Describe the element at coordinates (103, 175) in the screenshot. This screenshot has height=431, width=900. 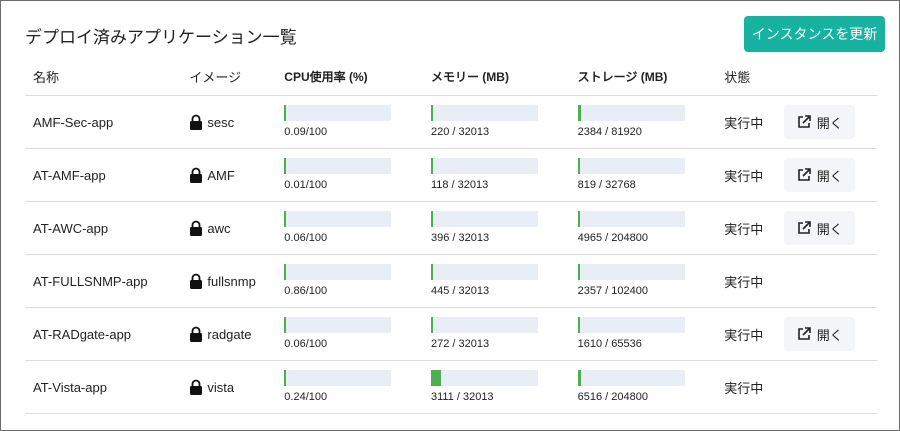
I see `cell: AT-AMF-app` at that location.